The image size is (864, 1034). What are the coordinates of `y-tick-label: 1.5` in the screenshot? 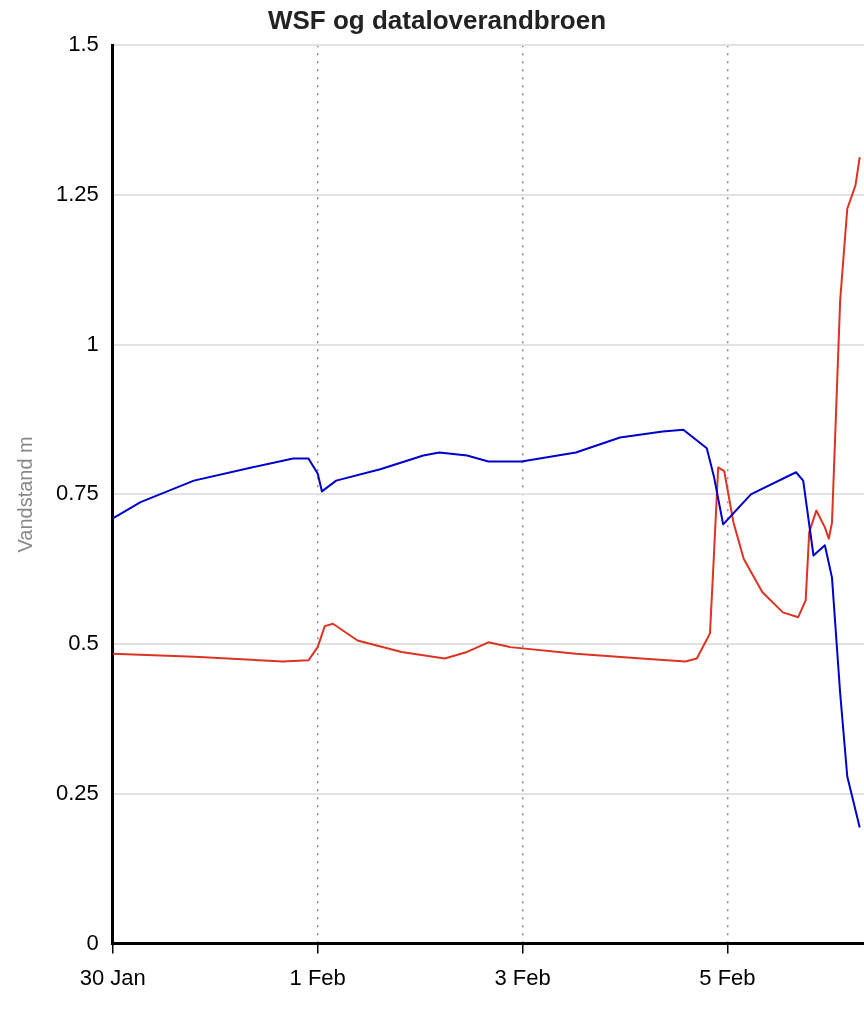 It's located at (83, 44).